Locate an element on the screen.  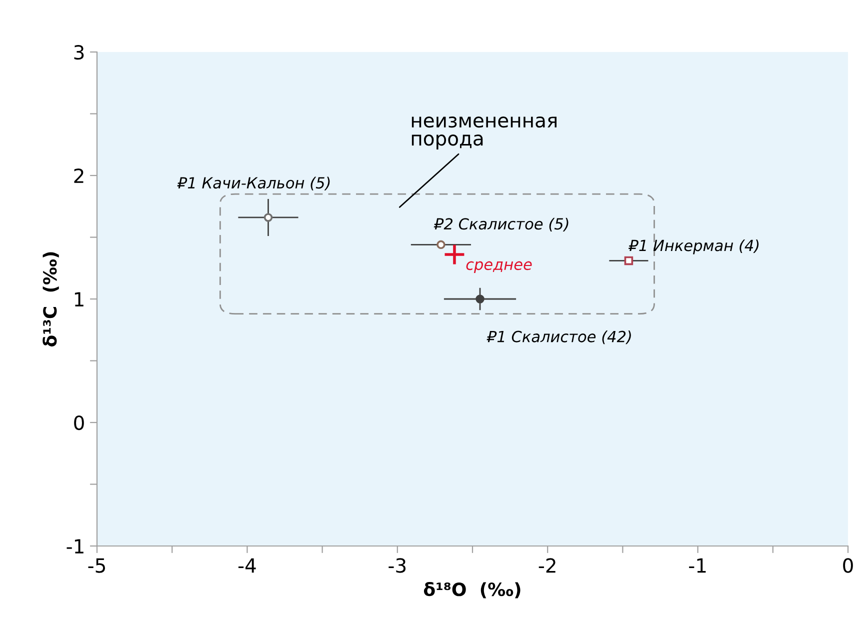
series-label: среднее is located at coordinates (499, 267).